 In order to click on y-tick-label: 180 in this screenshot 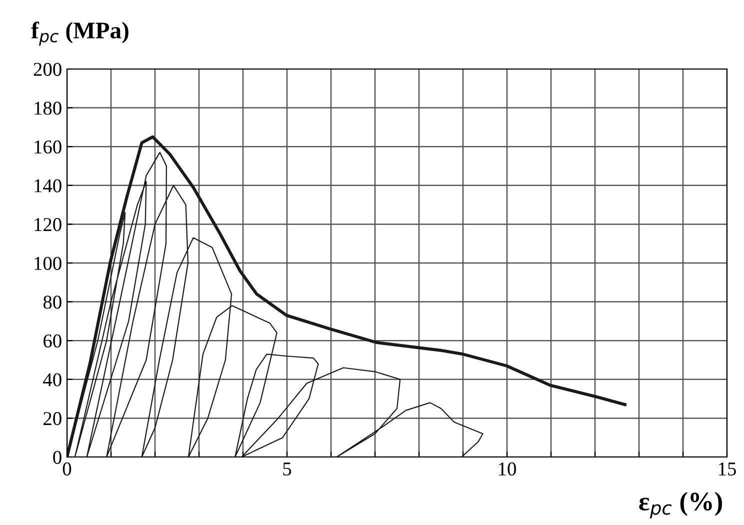, I will do `click(48, 108)`.